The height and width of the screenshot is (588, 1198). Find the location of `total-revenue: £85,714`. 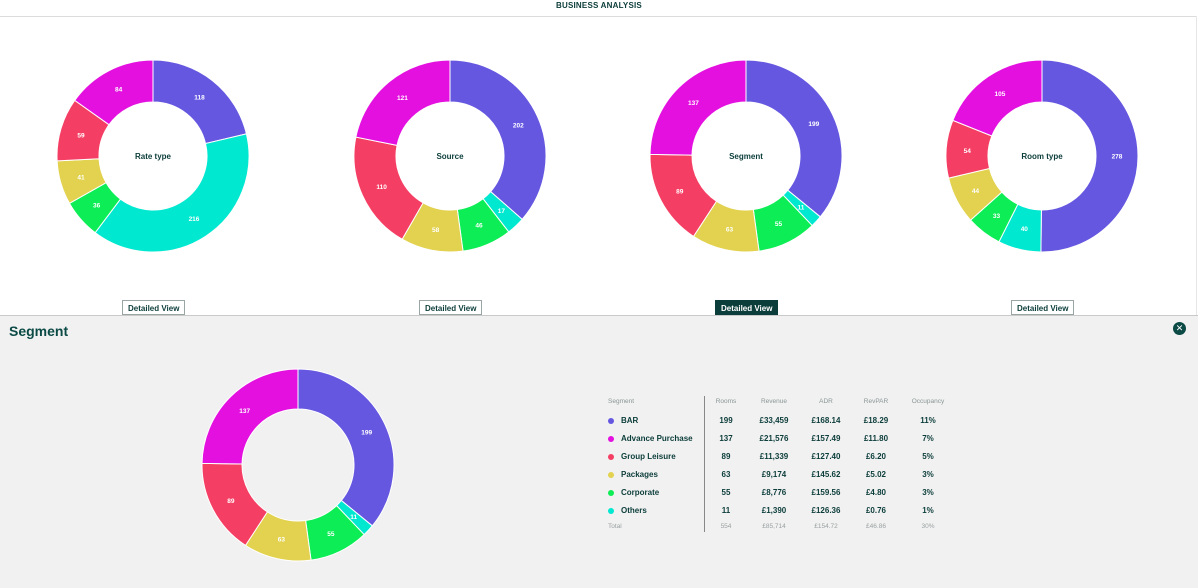

total-revenue: £85,714 is located at coordinates (774, 526).